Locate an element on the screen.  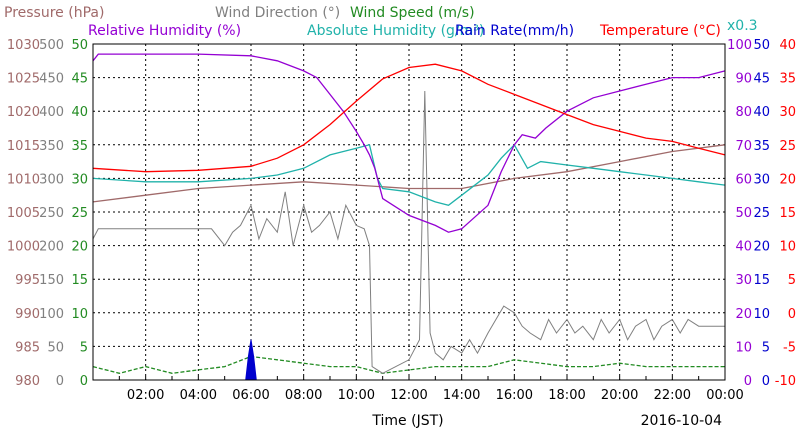
wind-direction-tick-label: 0 is located at coordinates (60, 381).